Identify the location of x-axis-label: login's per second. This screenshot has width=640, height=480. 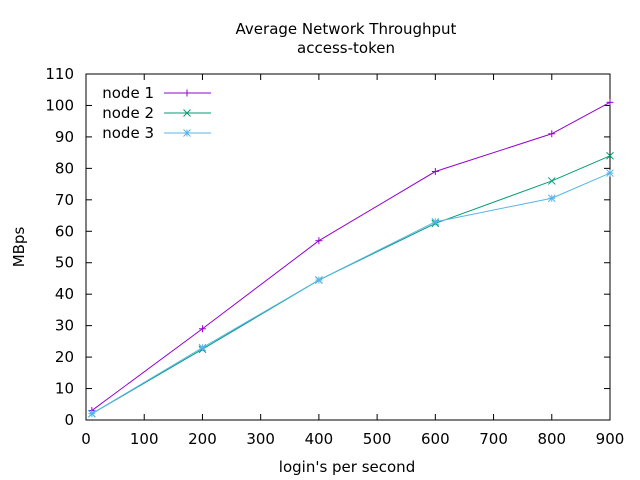
(347, 467).